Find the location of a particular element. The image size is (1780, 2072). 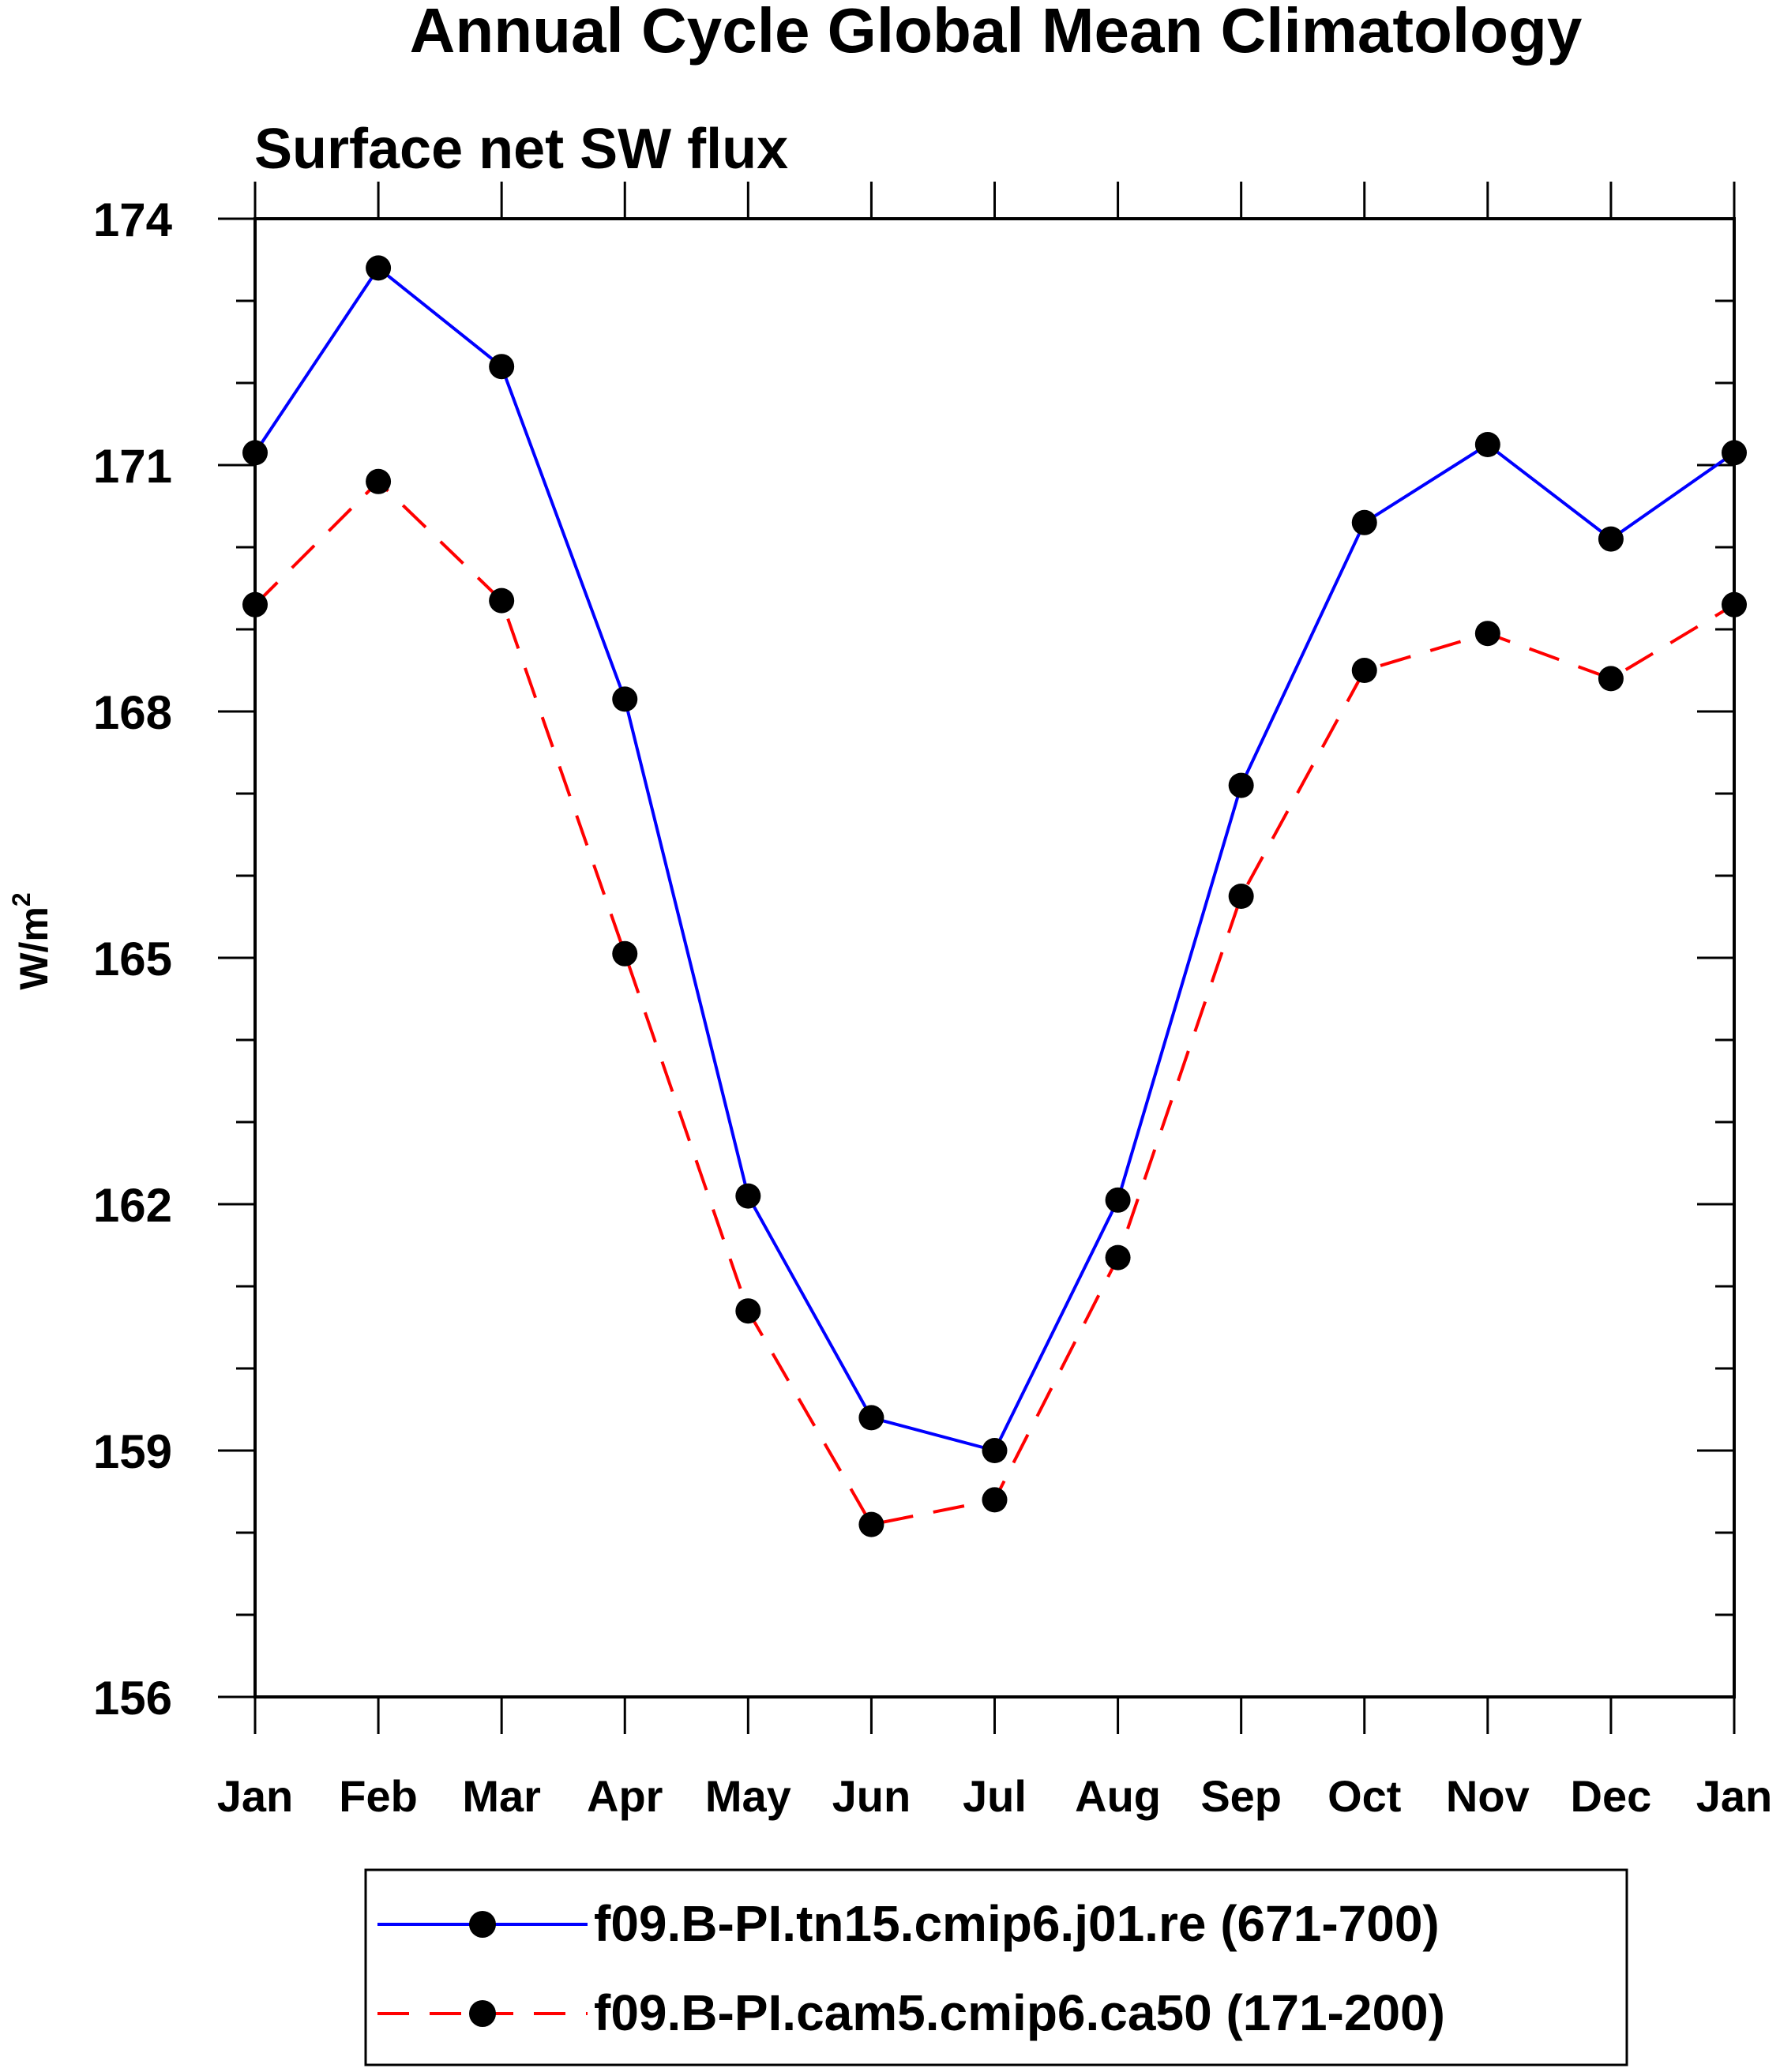

legend-label-series-2: f09.B-PI.cam5.cmip6.ca50 (171-200) is located at coordinates (1019, 2012).